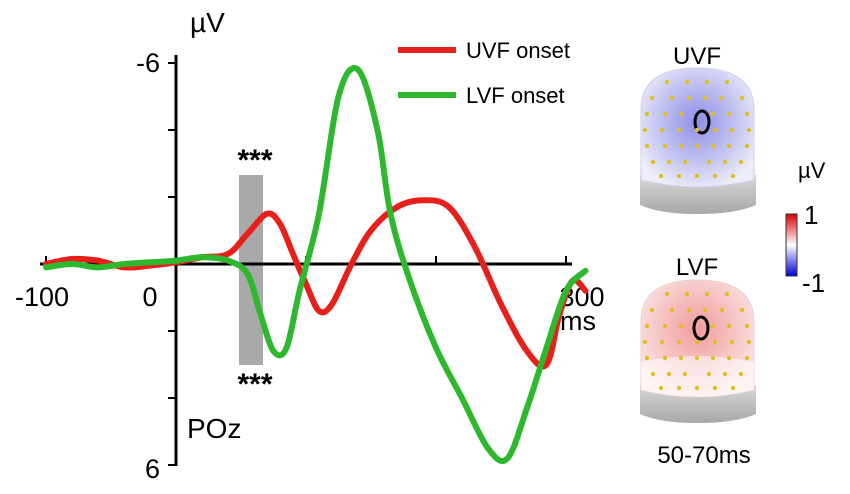  I want to click on colorbar: µV 1 -1, so click(805, 228).